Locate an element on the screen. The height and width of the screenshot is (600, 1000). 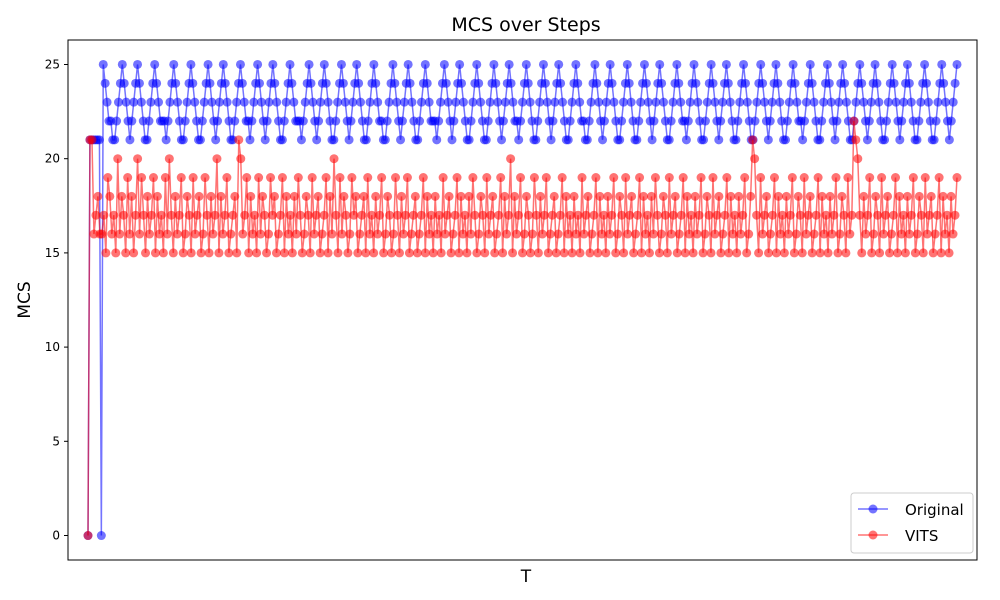
y-axis-ticks: 0 5 10 15 20 25 is located at coordinates (56, 300).